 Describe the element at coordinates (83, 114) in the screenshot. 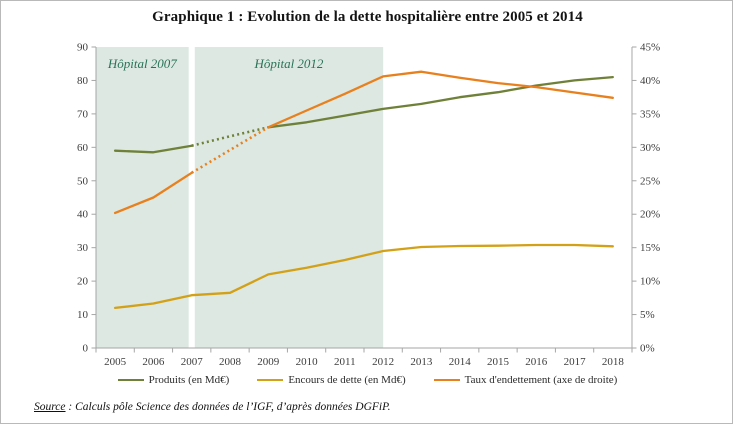

I see `svg-text: 70` at that location.